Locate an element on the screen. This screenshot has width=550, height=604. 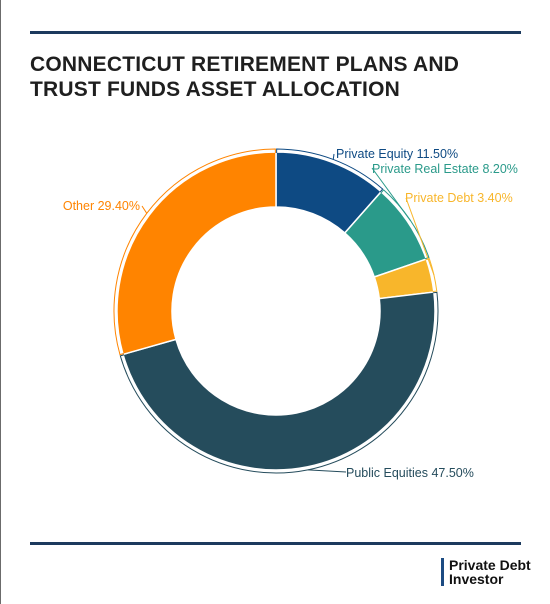
leader-private-equity is located at coordinates (333, 156).